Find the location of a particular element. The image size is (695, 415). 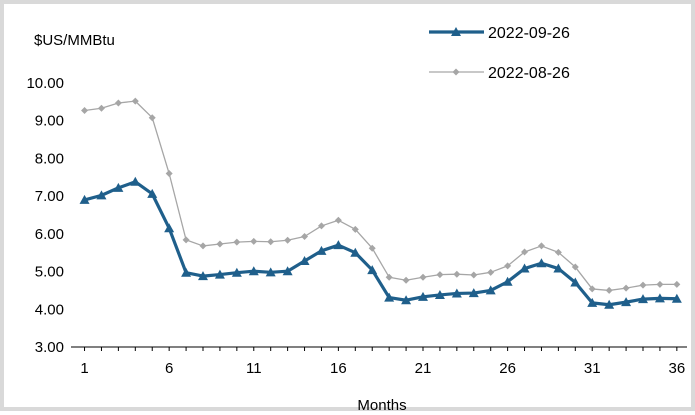

y-axis: 3.00 4.00 5.00 6.00 7.00 8.00 9.00 10.00 is located at coordinates (45, 215).